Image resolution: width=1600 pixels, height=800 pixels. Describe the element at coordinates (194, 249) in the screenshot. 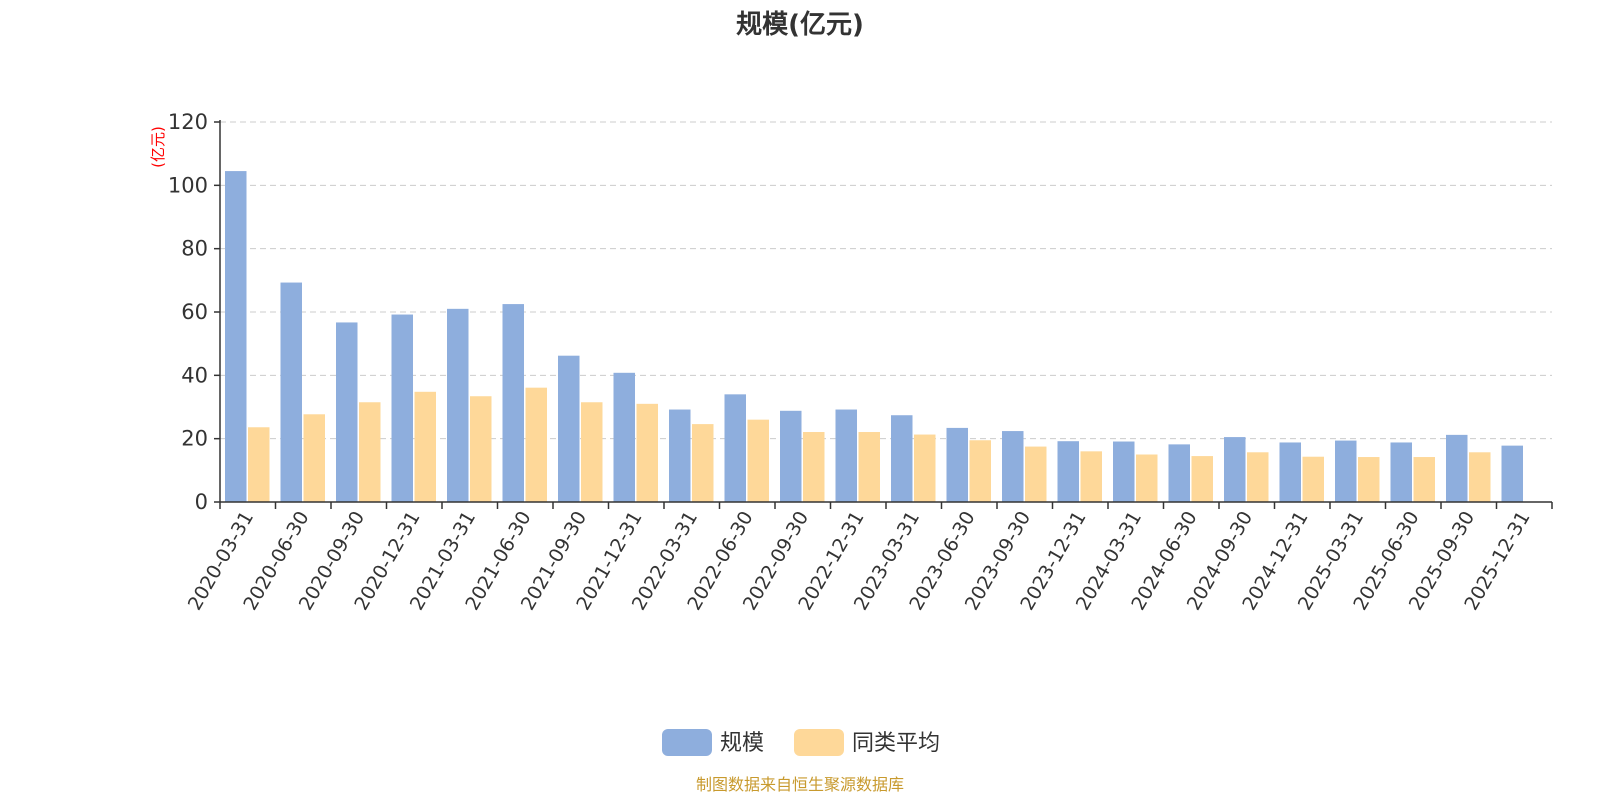

I see `y-tick-label: 80` at that location.